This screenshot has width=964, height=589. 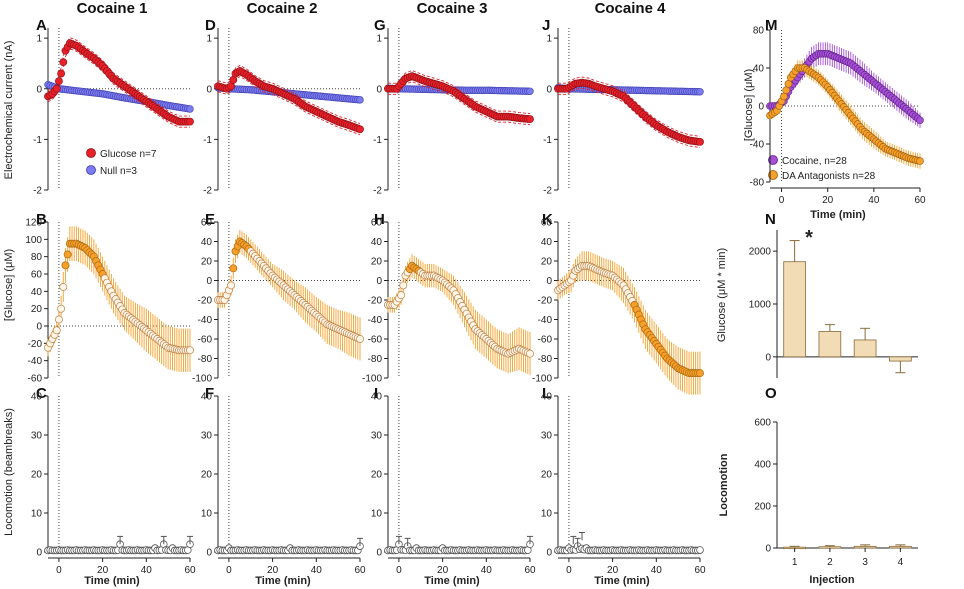 I want to click on panel-A-ytick-label-0: 1, so click(x=39, y=39).